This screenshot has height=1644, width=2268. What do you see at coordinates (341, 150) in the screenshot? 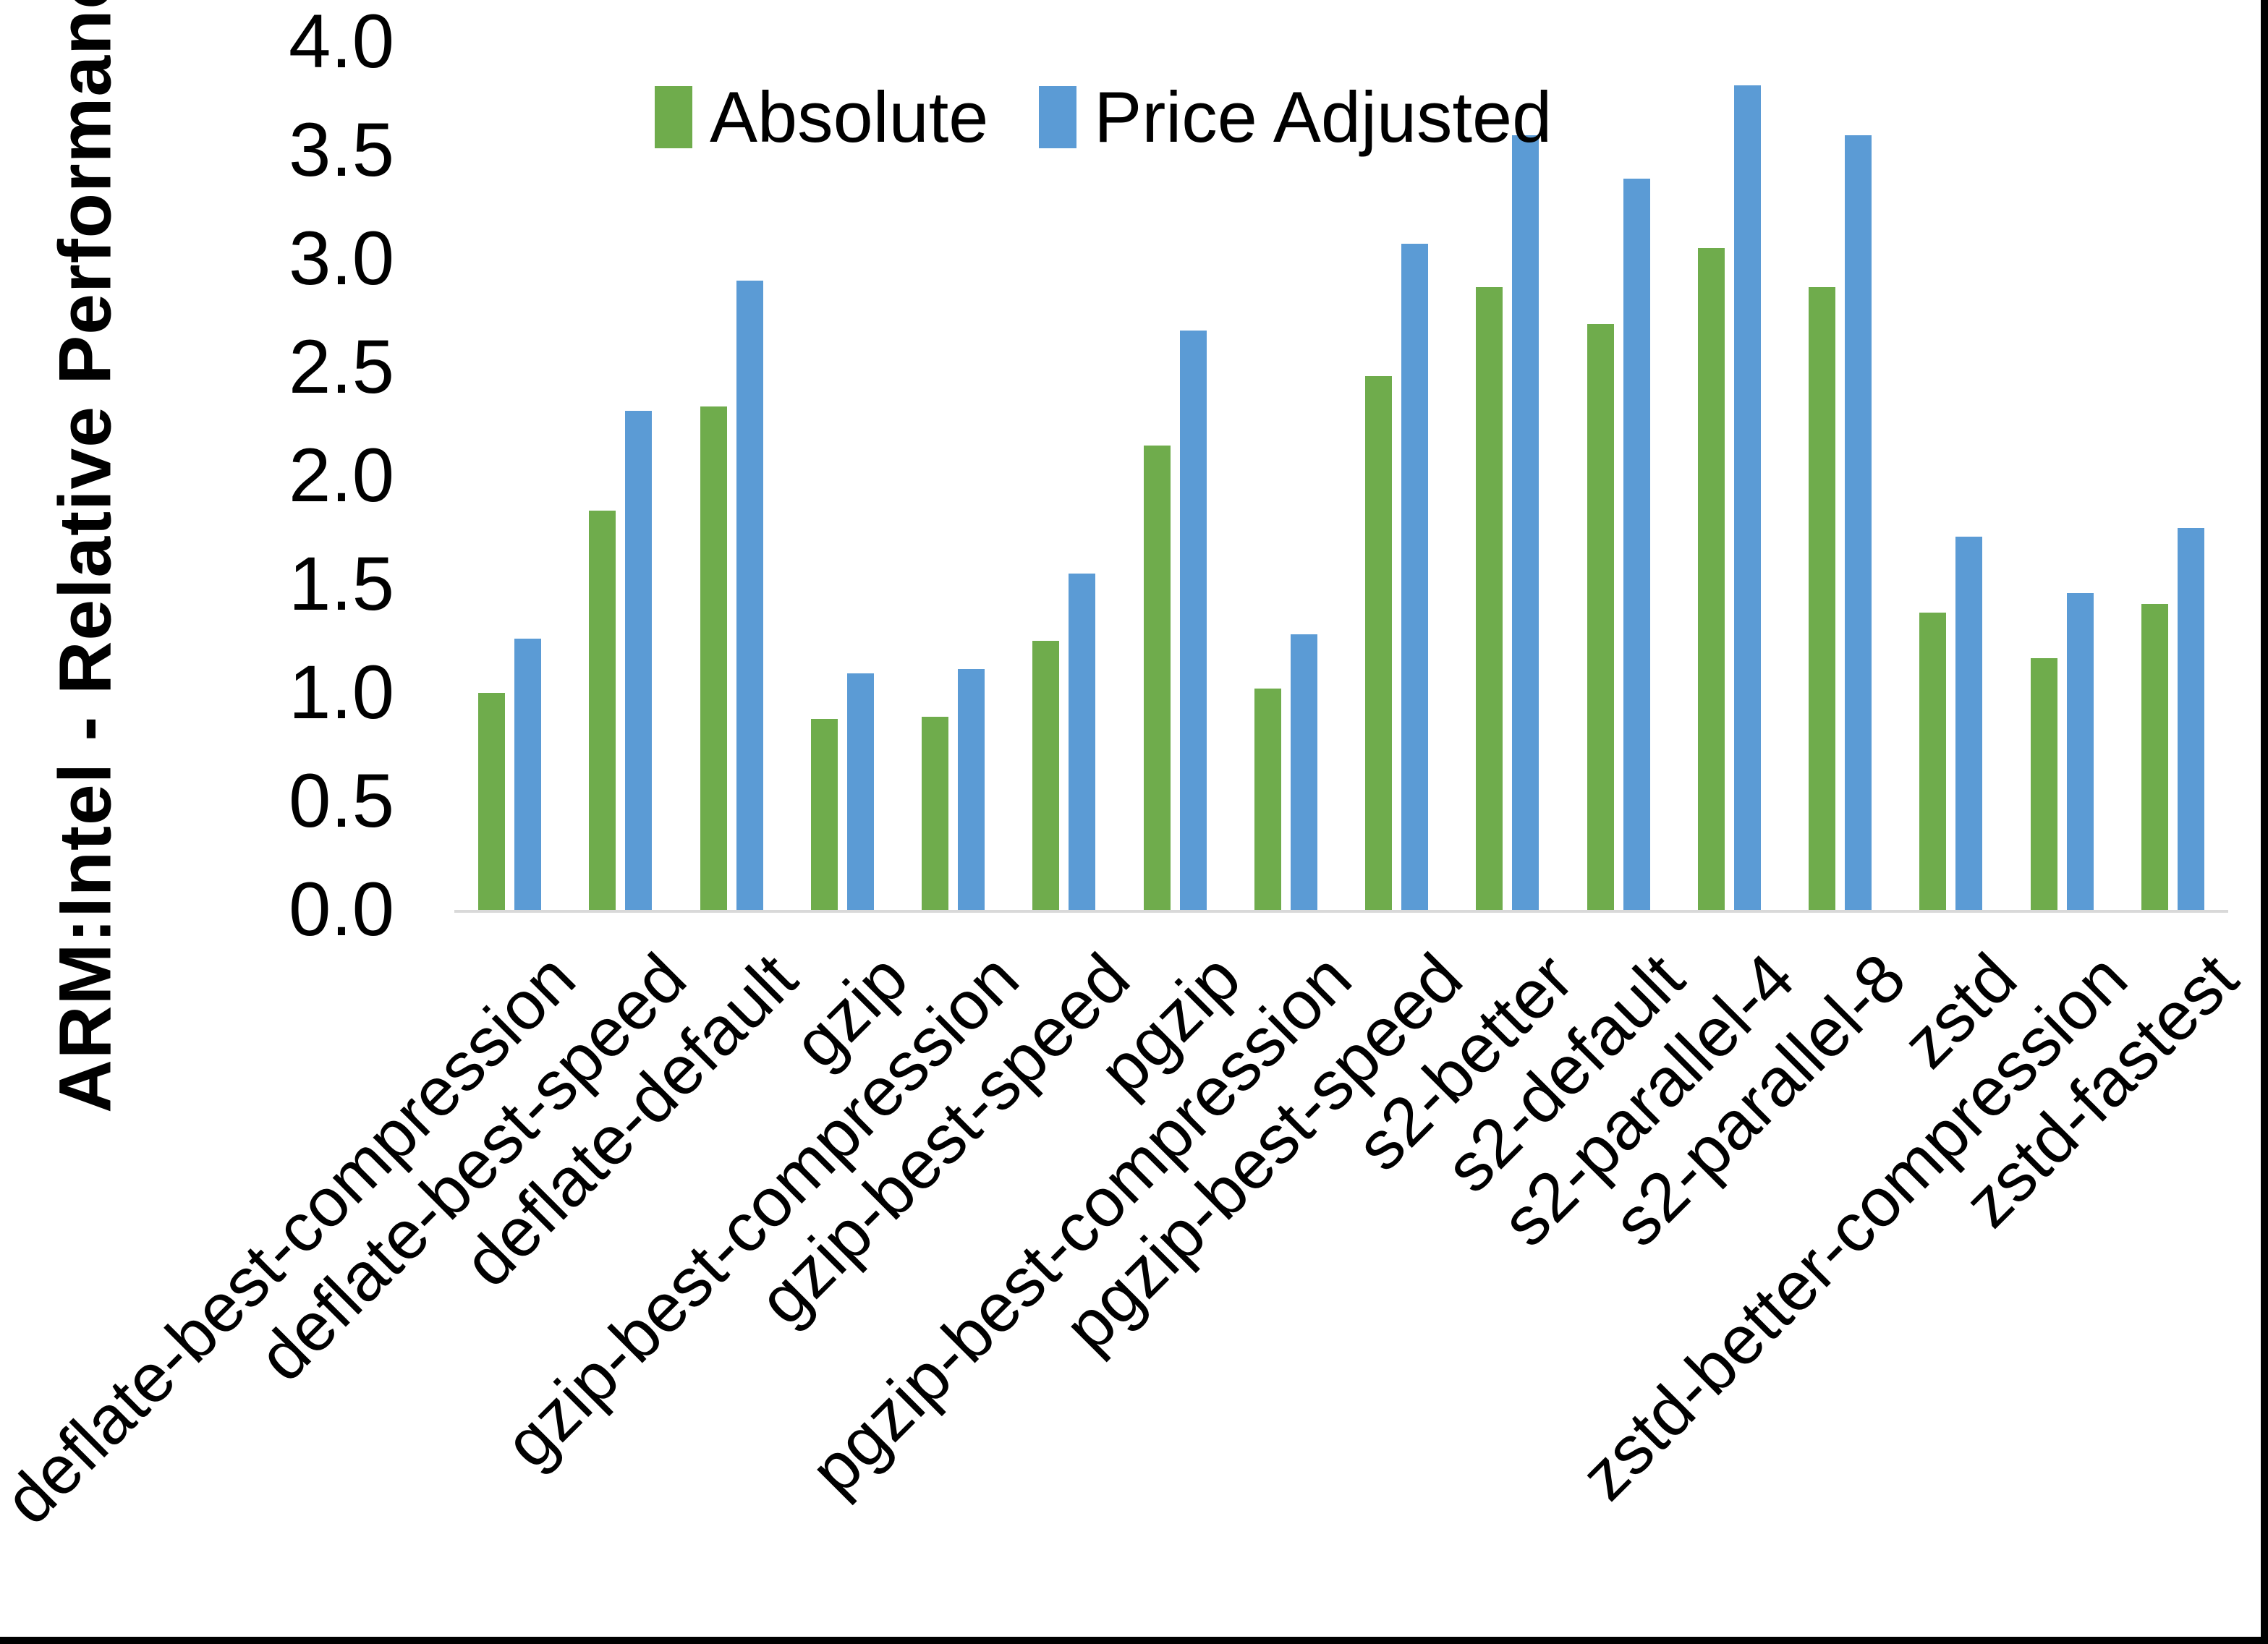
I see `y-tick-label: 3.5` at bounding box center [341, 150].